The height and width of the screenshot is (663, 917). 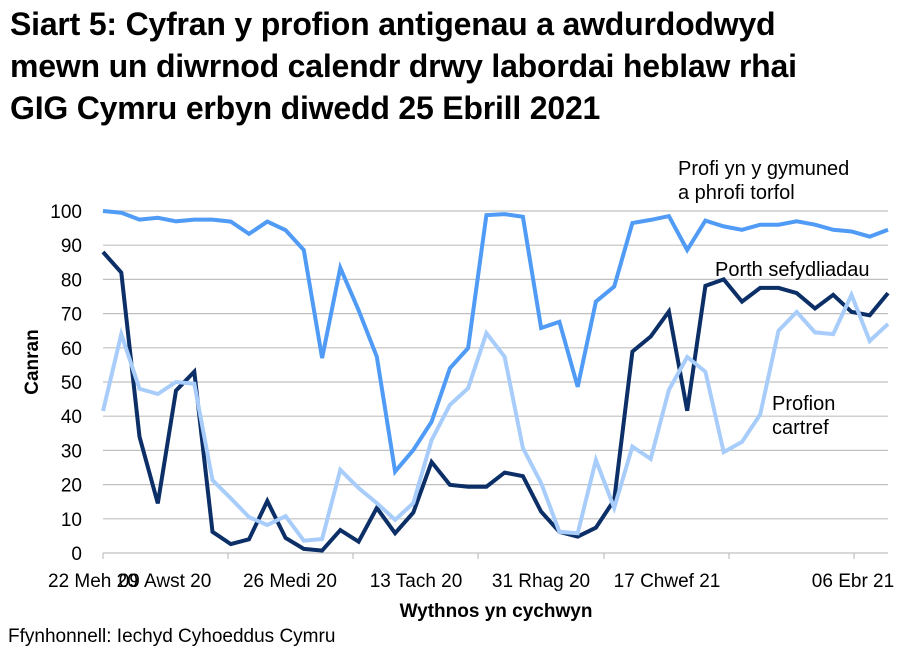 I want to click on y-tick-label: 100, so click(x=66, y=212).